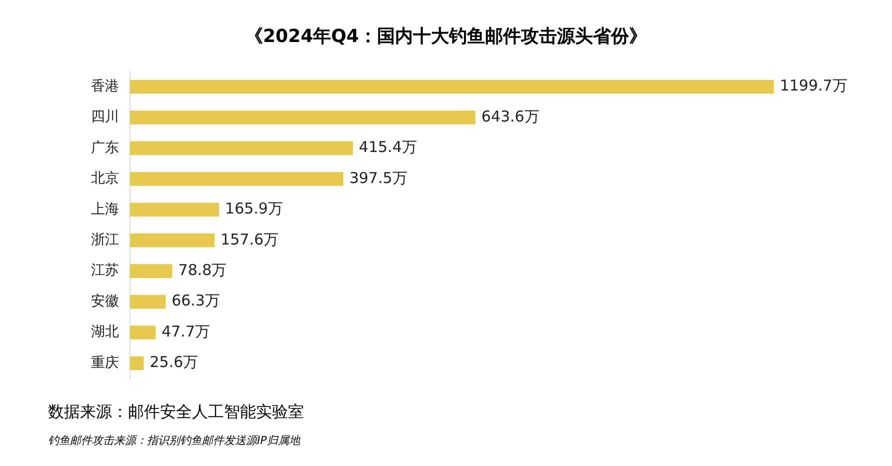  I want to click on y-tick-label: 四川, so click(105, 117).